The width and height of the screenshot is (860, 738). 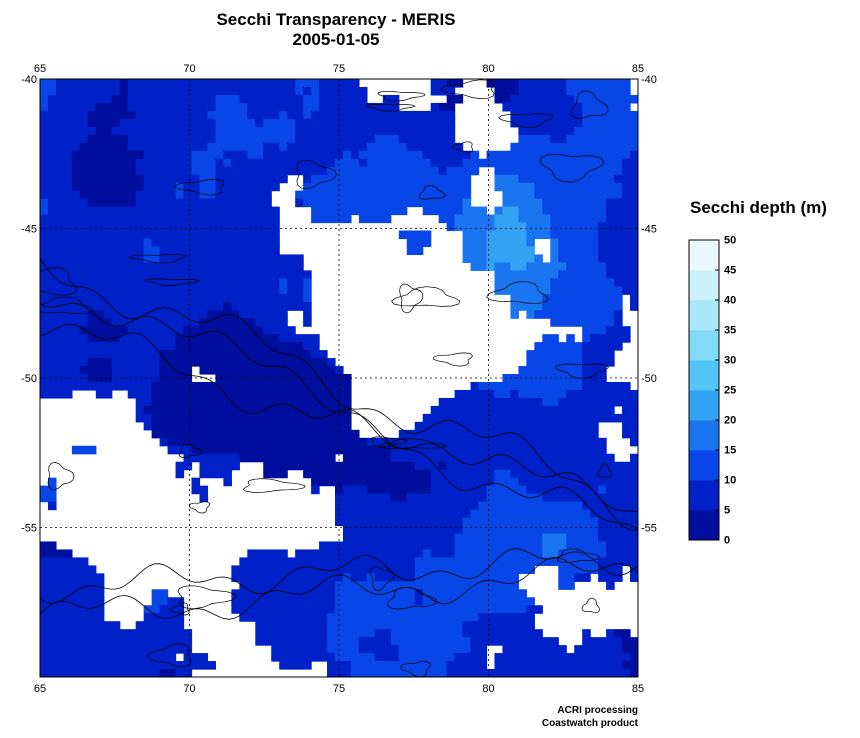 I want to click on lon-tick-label-bottom: 75, so click(x=339, y=689).